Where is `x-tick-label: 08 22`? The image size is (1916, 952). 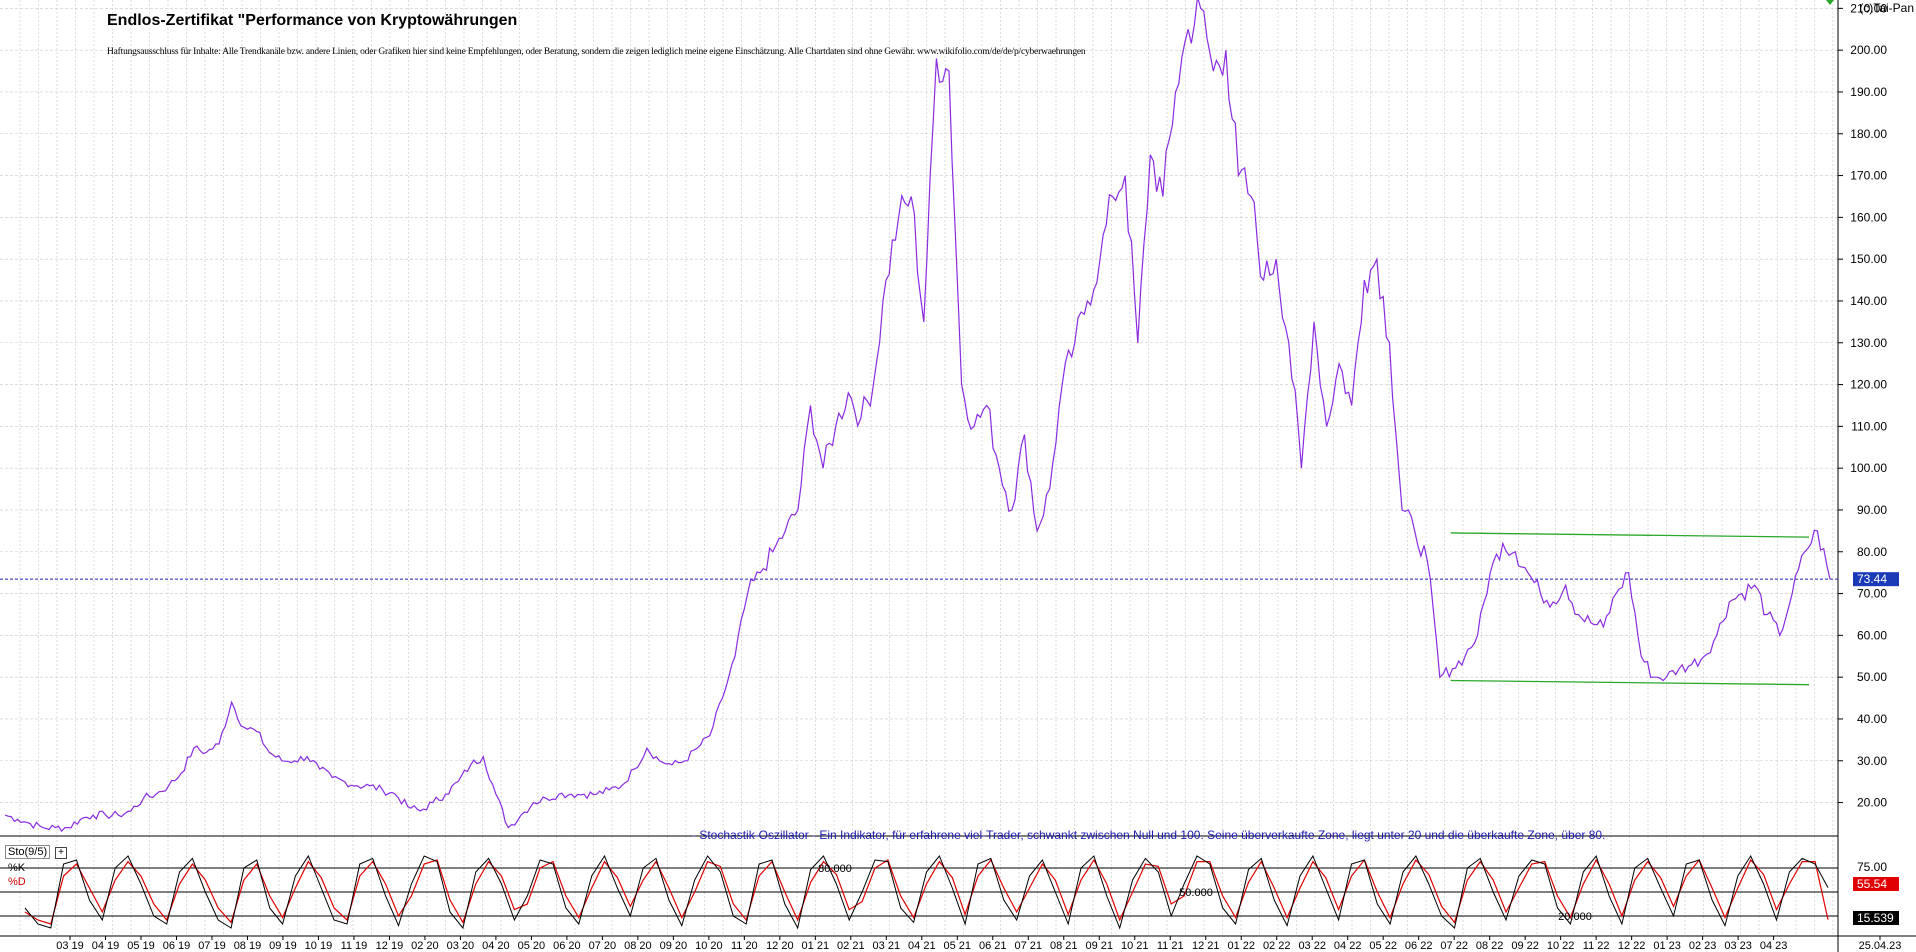 x-tick-label: 08 22 is located at coordinates (1490, 946).